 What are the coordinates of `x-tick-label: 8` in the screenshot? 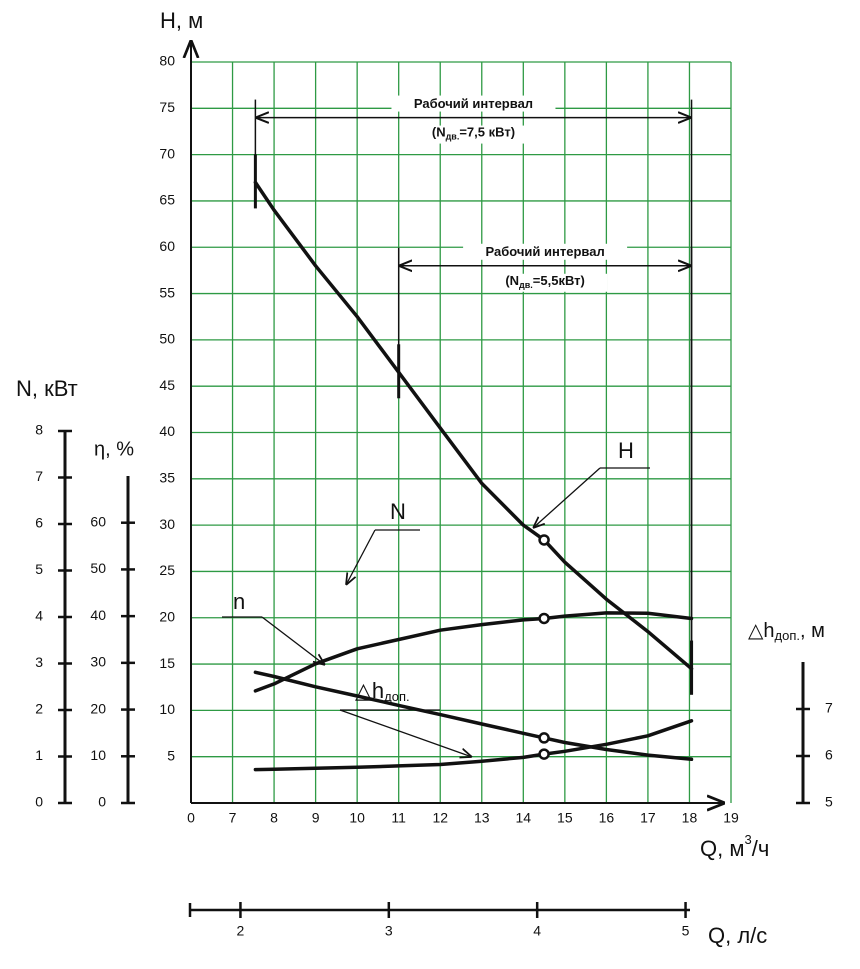 It's located at (274, 818).